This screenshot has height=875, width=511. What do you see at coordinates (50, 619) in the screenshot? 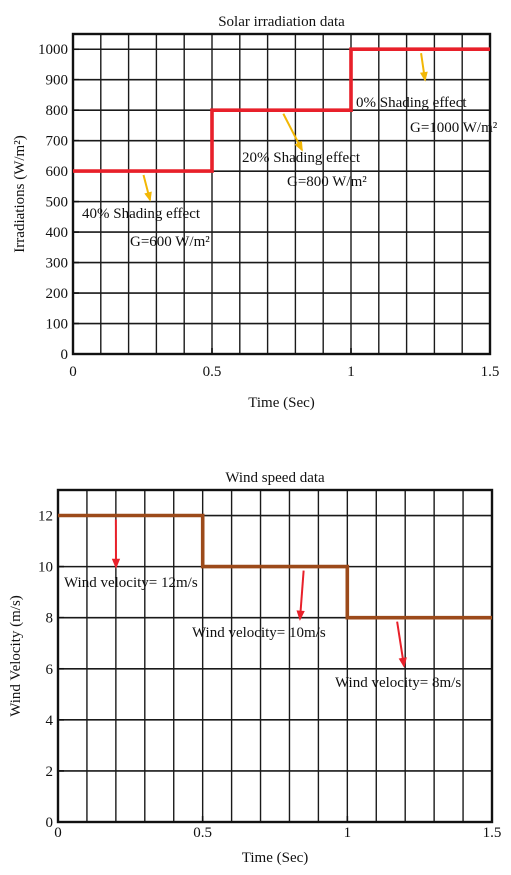
I see `y-tick-label: 8` at bounding box center [50, 619].